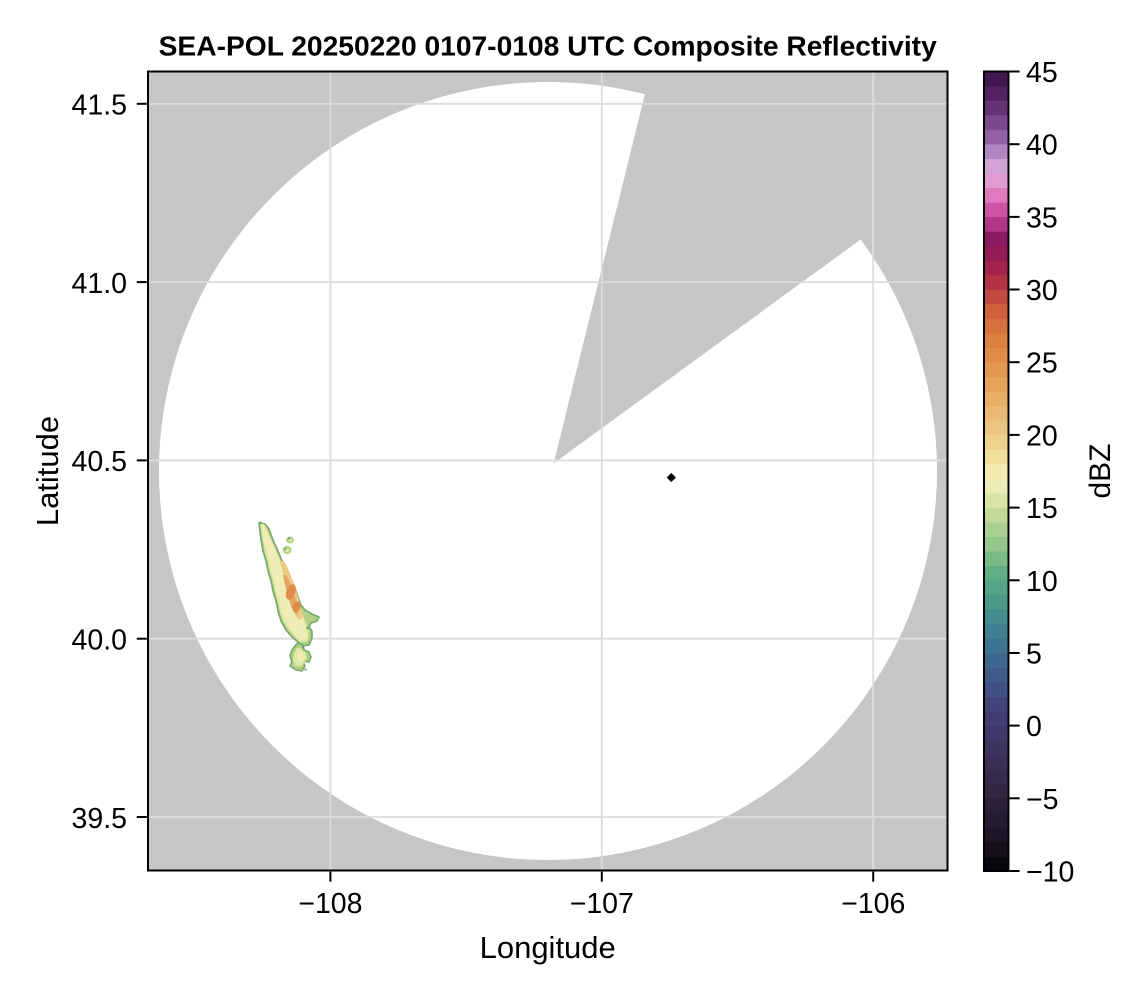 This screenshot has width=1146, height=995. What do you see at coordinates (99, 106) in the screenshot?
I see `svg-text: 41.5` at bounding box center [99, 106].